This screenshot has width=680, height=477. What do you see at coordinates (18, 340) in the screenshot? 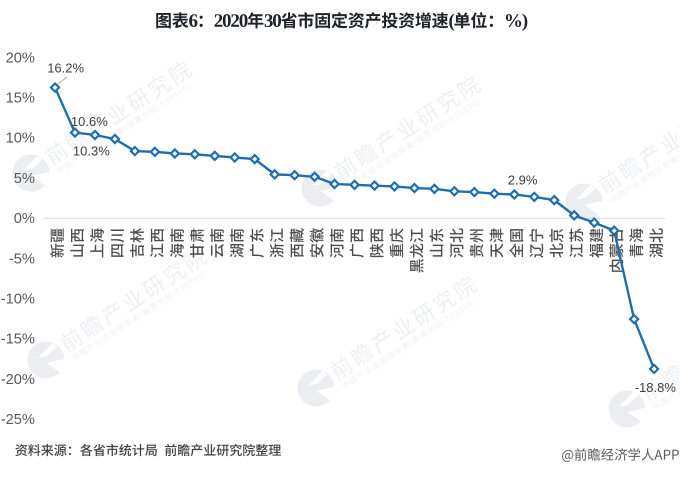
I see `svg-text: -15%` at bounding box center [18, 340].